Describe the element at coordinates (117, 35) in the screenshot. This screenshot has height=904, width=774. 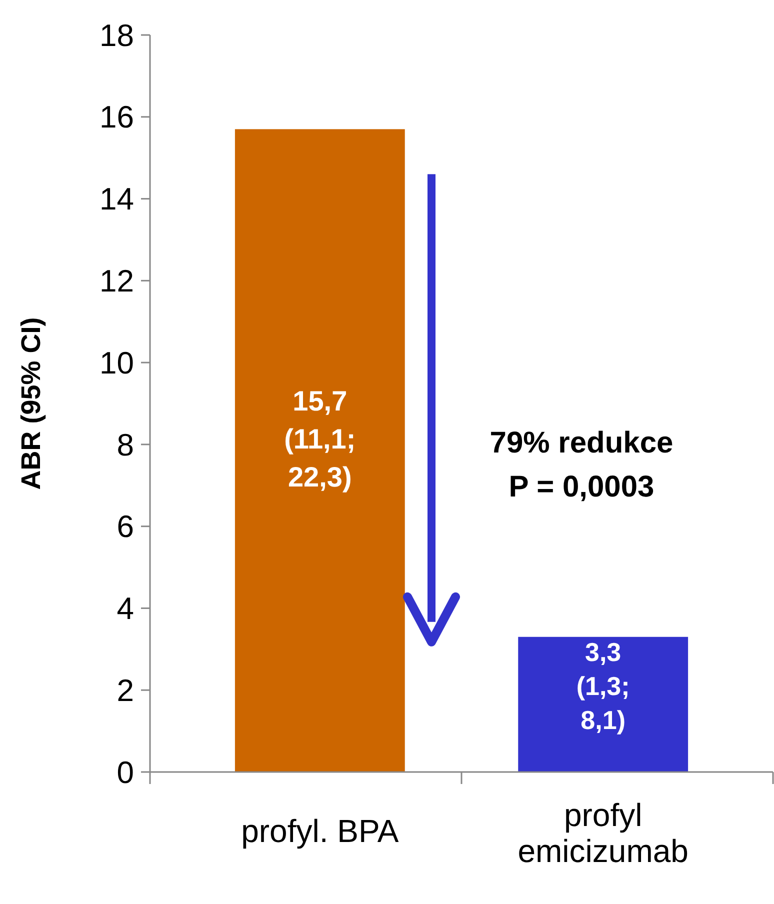
I see `y-tick-label: 18` at that location.